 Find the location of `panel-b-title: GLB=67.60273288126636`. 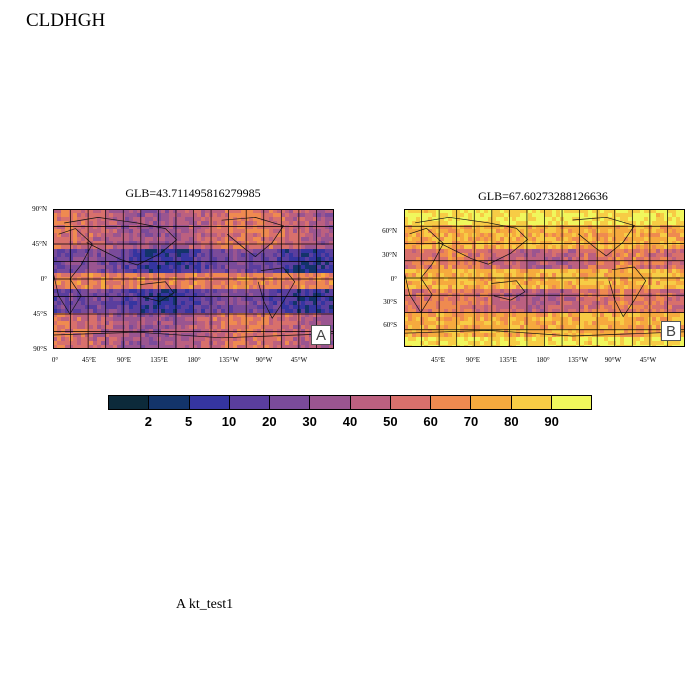

panel-b-title: GLB=67.60273288126636 is located at coordinates (543, 196).